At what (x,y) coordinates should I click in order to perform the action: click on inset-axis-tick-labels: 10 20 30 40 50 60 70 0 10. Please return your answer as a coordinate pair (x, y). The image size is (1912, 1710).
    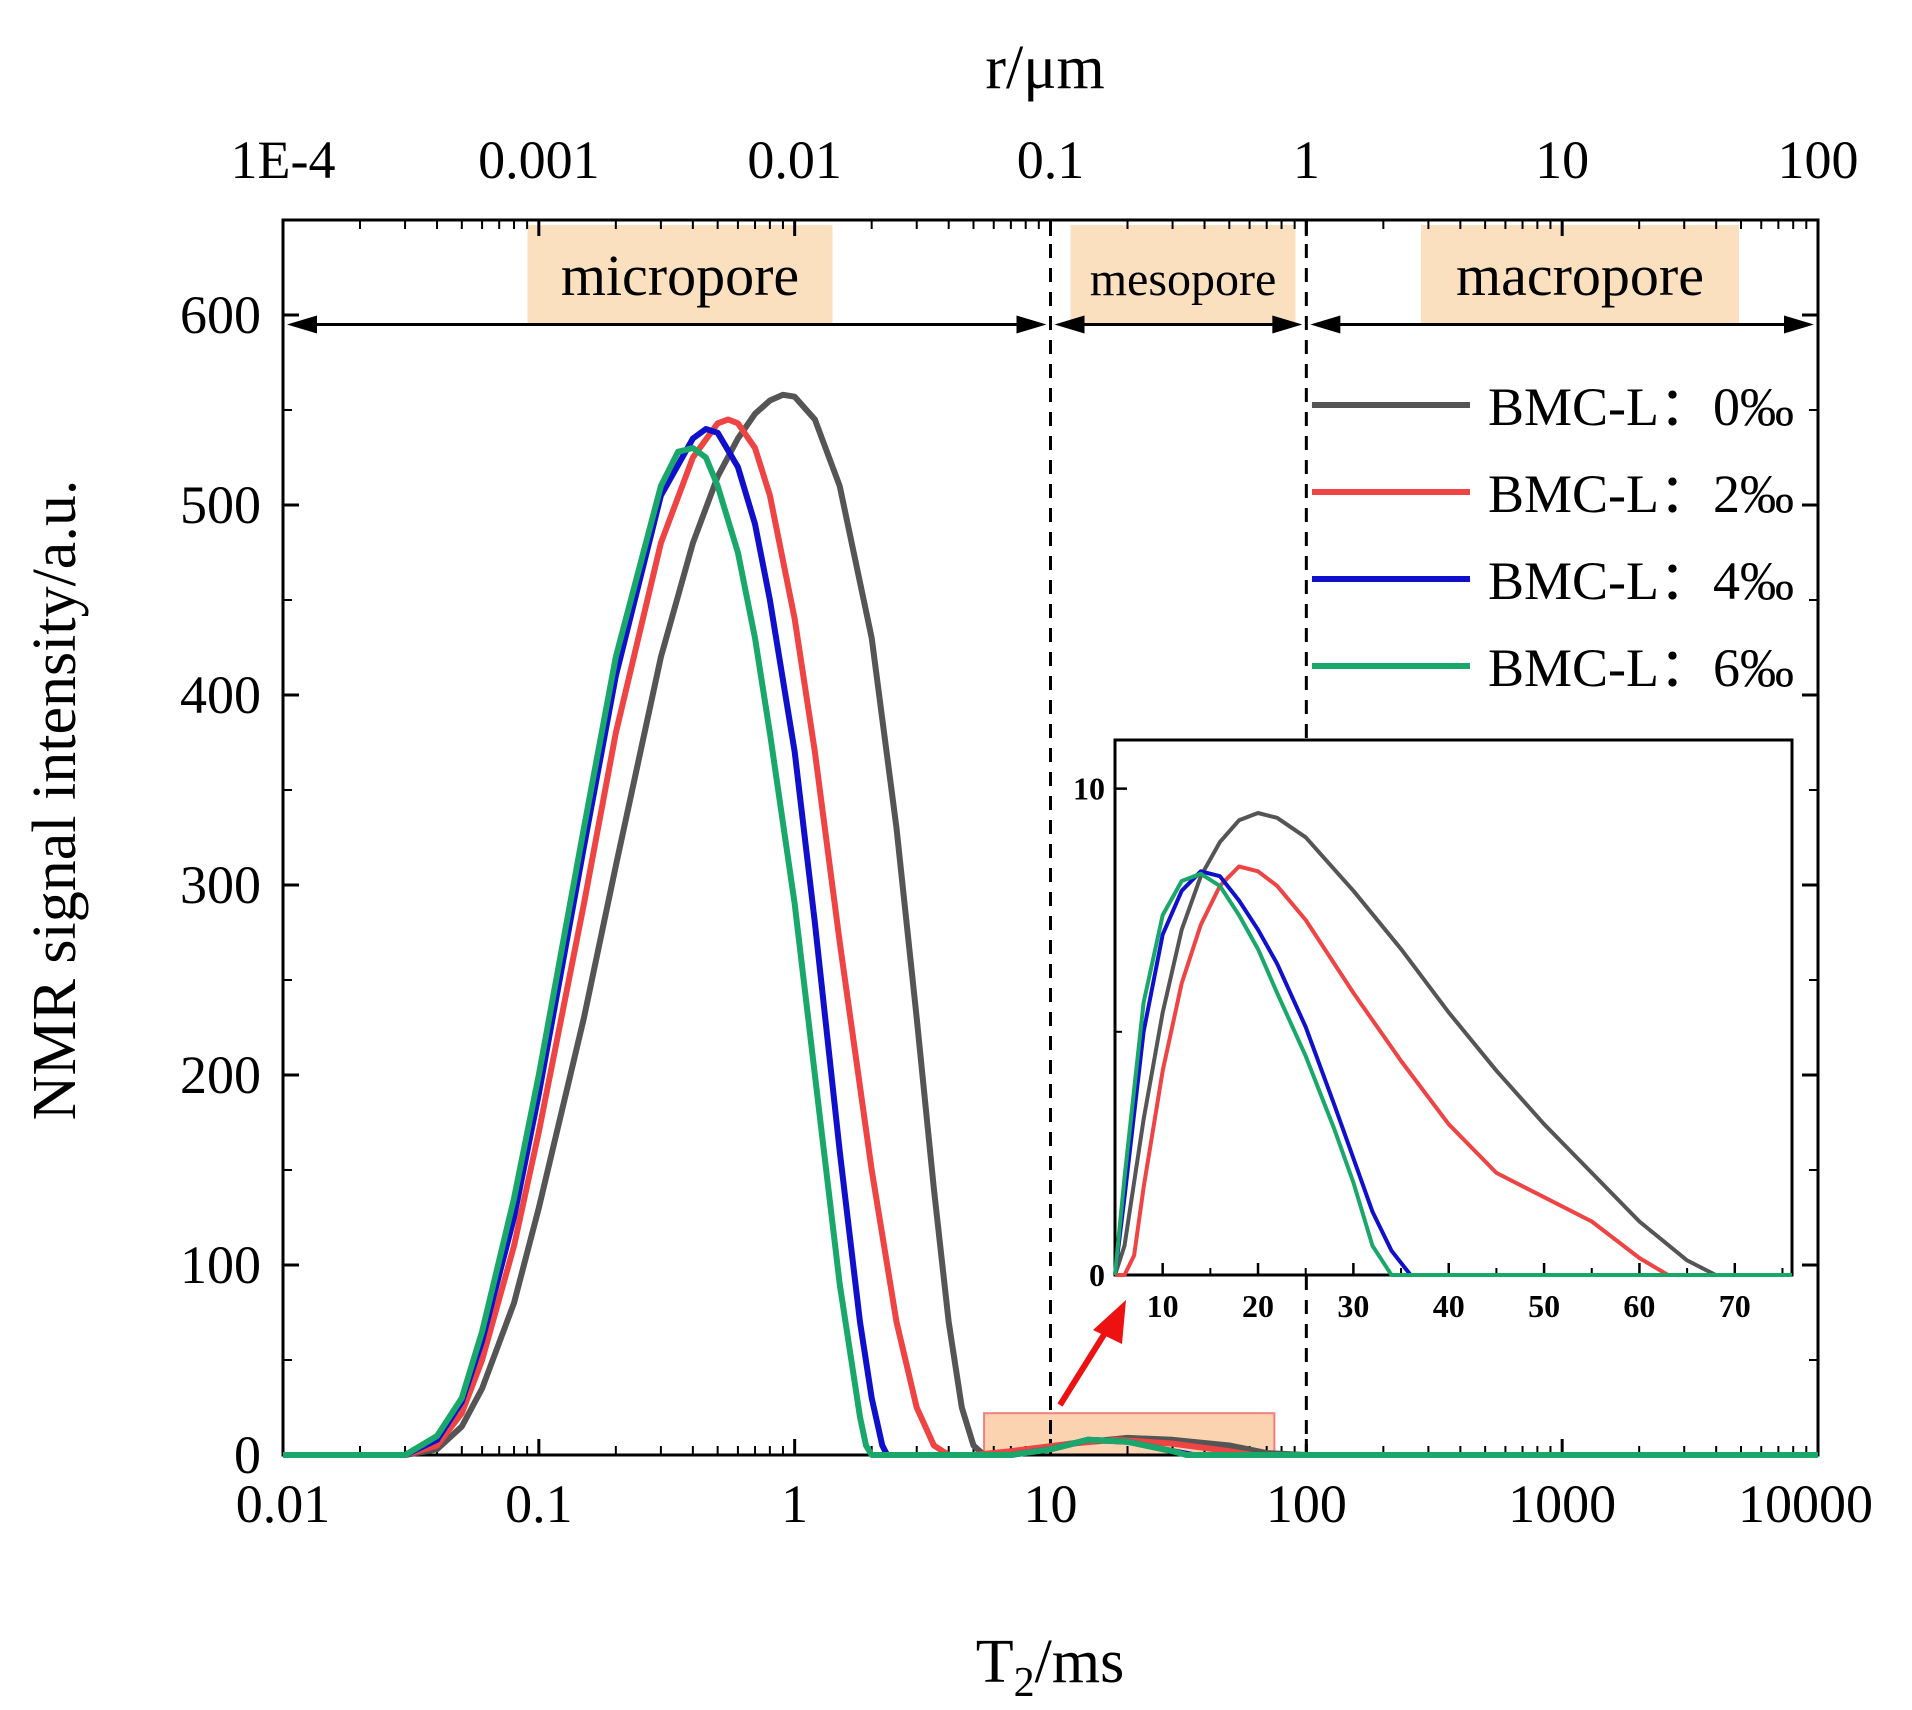
    Looking at the image, I should click on (1412, 1047).